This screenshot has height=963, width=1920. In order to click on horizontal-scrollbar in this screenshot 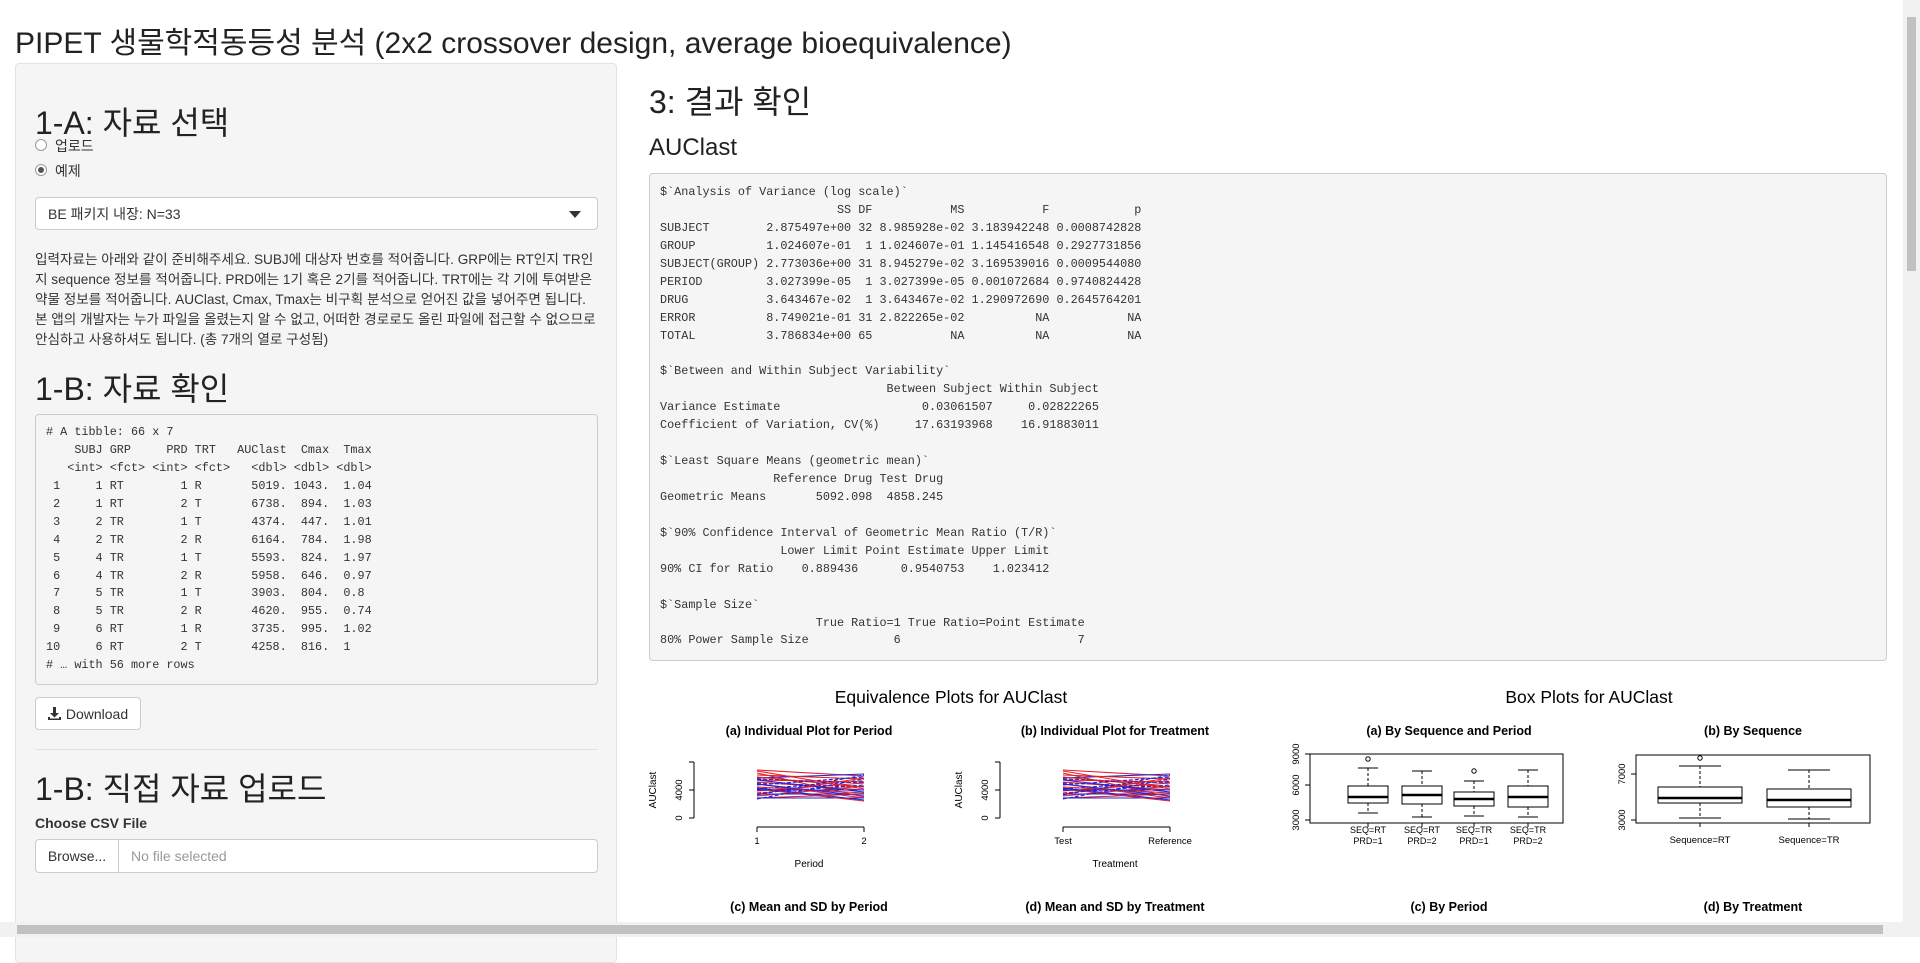, I will do `click(960, 929)`.